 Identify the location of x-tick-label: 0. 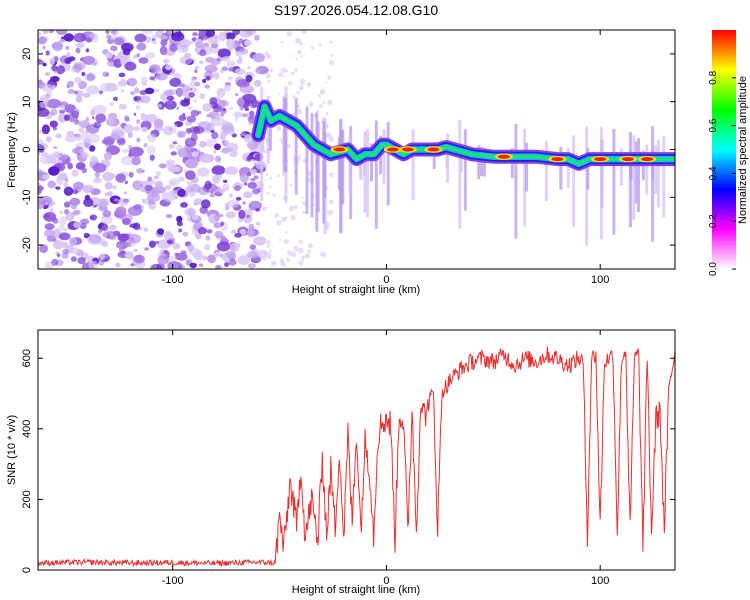
(386, 280).